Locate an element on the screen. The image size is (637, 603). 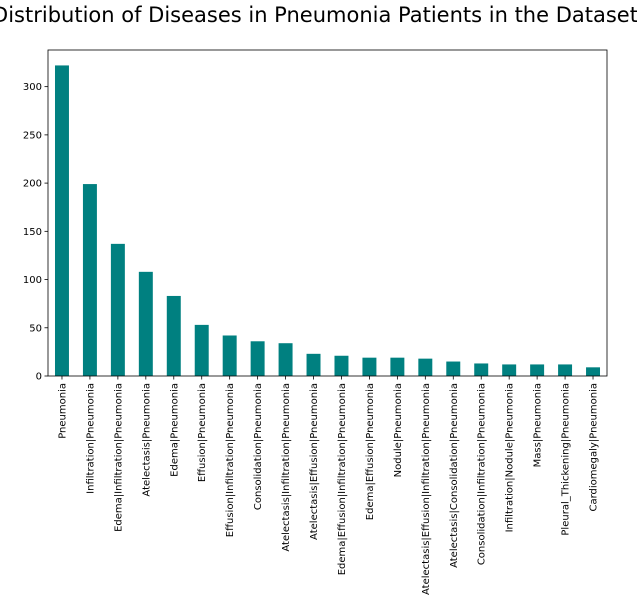
x-tick-label: Pneumonia is located at coordinates (62, 411).